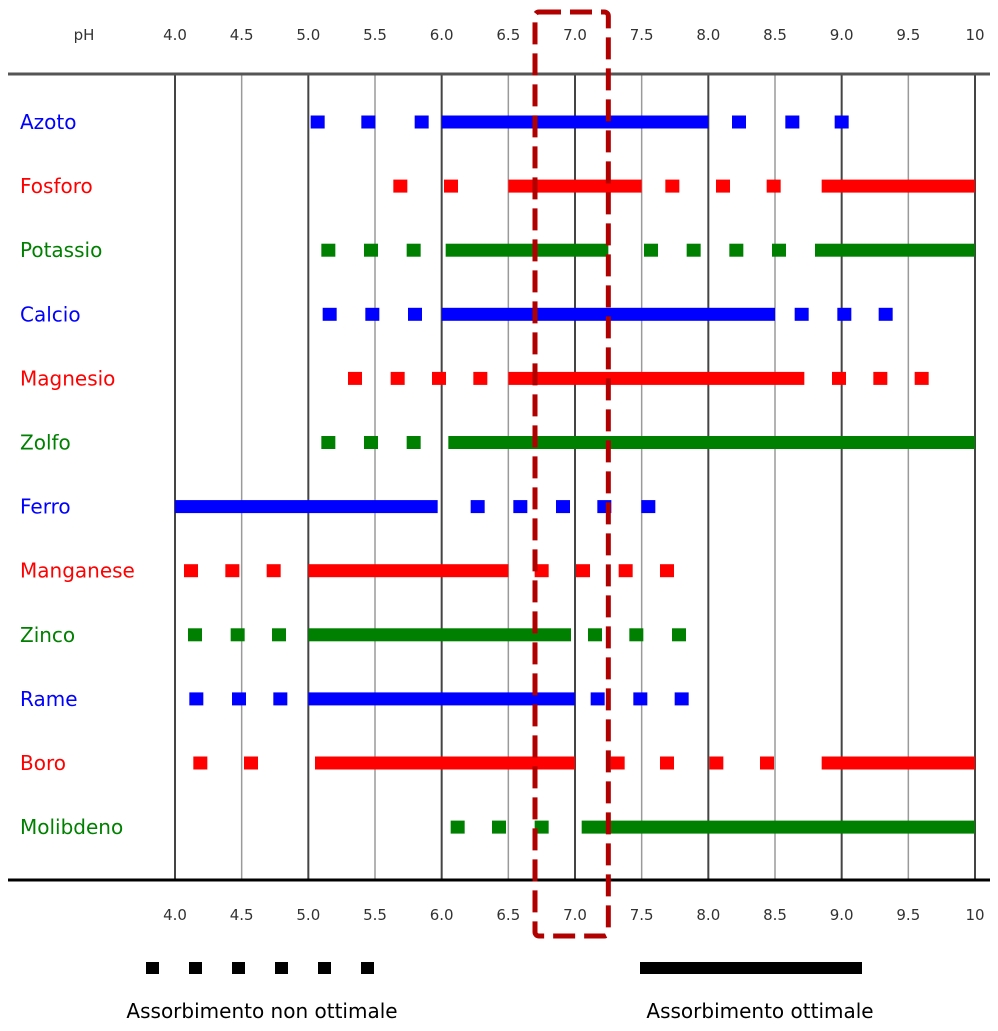  Describe the element at coordinates (48, 122) in the screenshot. I see `nutrient-label: Azoto` at that location.